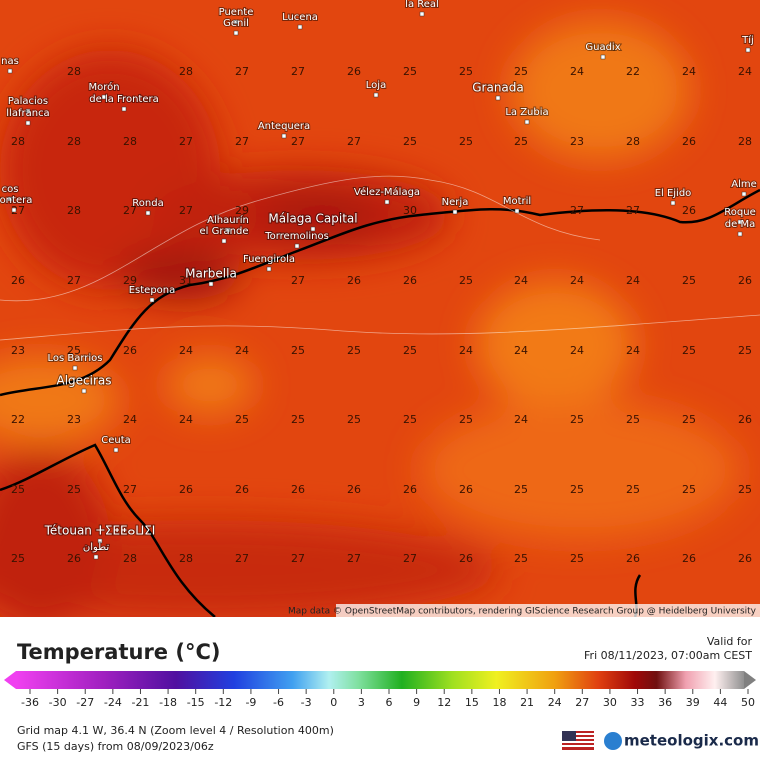  I want to click on place-label: Ceuta, so click(116, 440).